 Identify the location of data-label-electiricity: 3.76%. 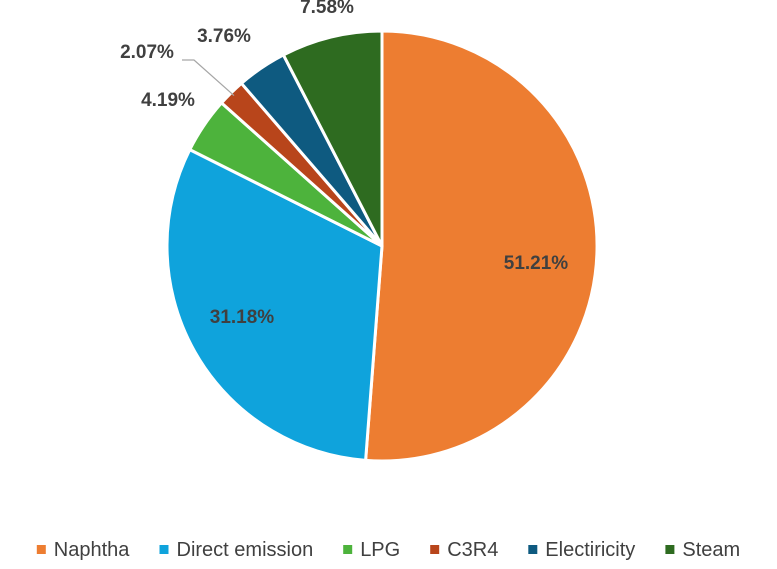
(224, 36).